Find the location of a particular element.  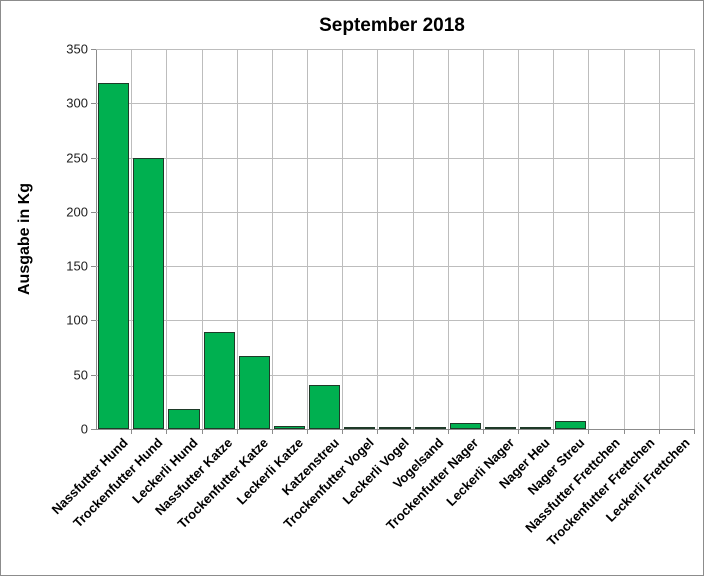

y-tick-label: 300 is located at coordinates (77, 103).